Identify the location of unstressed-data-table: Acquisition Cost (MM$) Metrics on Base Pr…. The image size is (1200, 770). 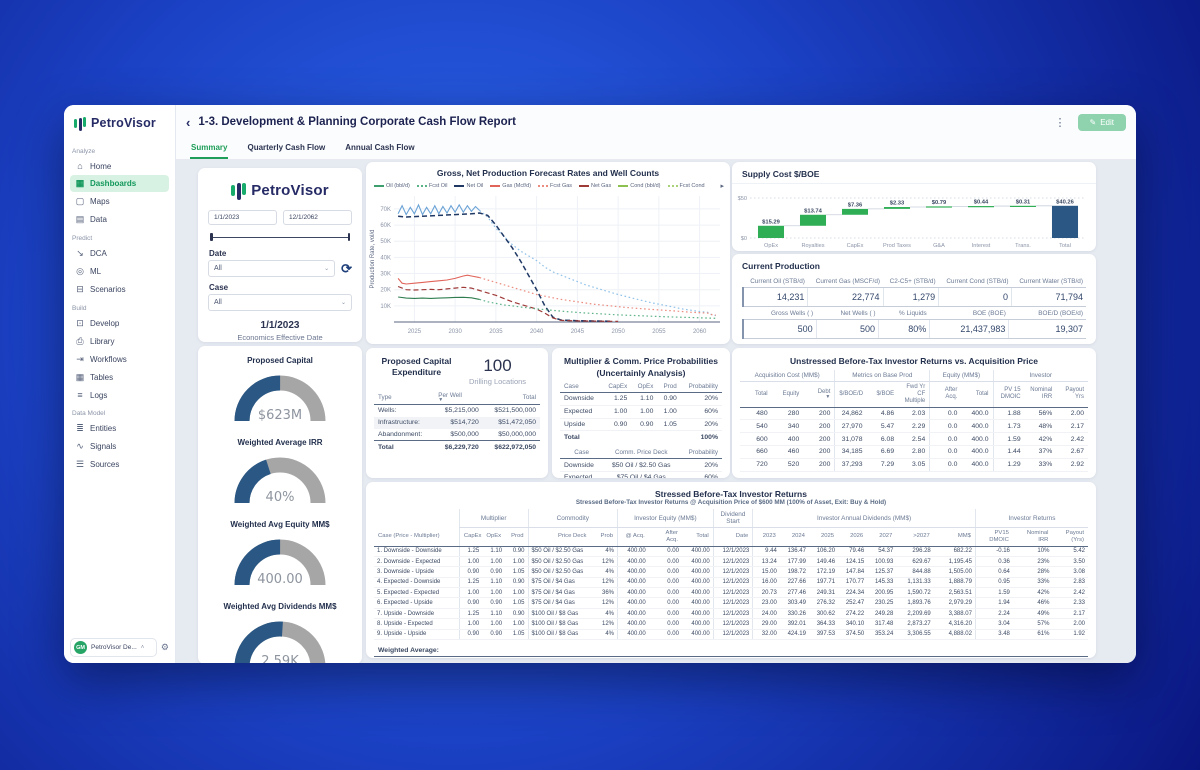
(914, 421).